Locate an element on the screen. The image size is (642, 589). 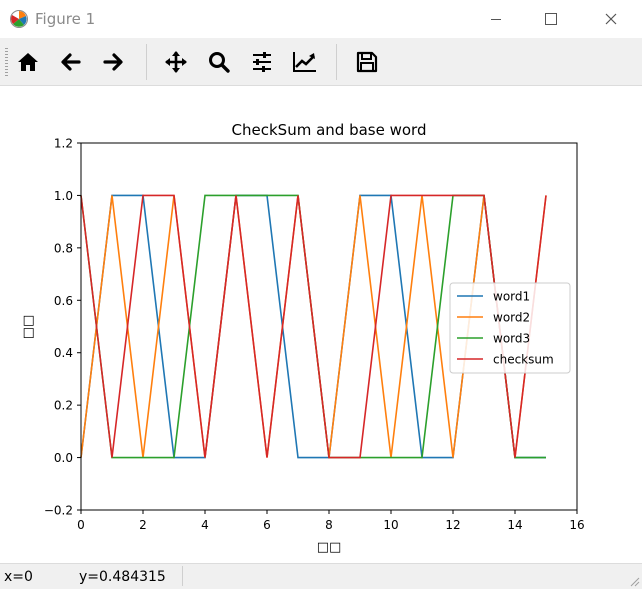
forward-button is located at coordinates (113, 62).